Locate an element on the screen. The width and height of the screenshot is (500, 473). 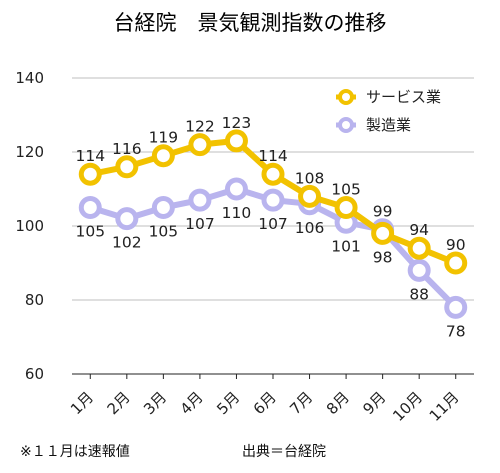
y-tick-label: 80 is located at coordinates (34, 300).